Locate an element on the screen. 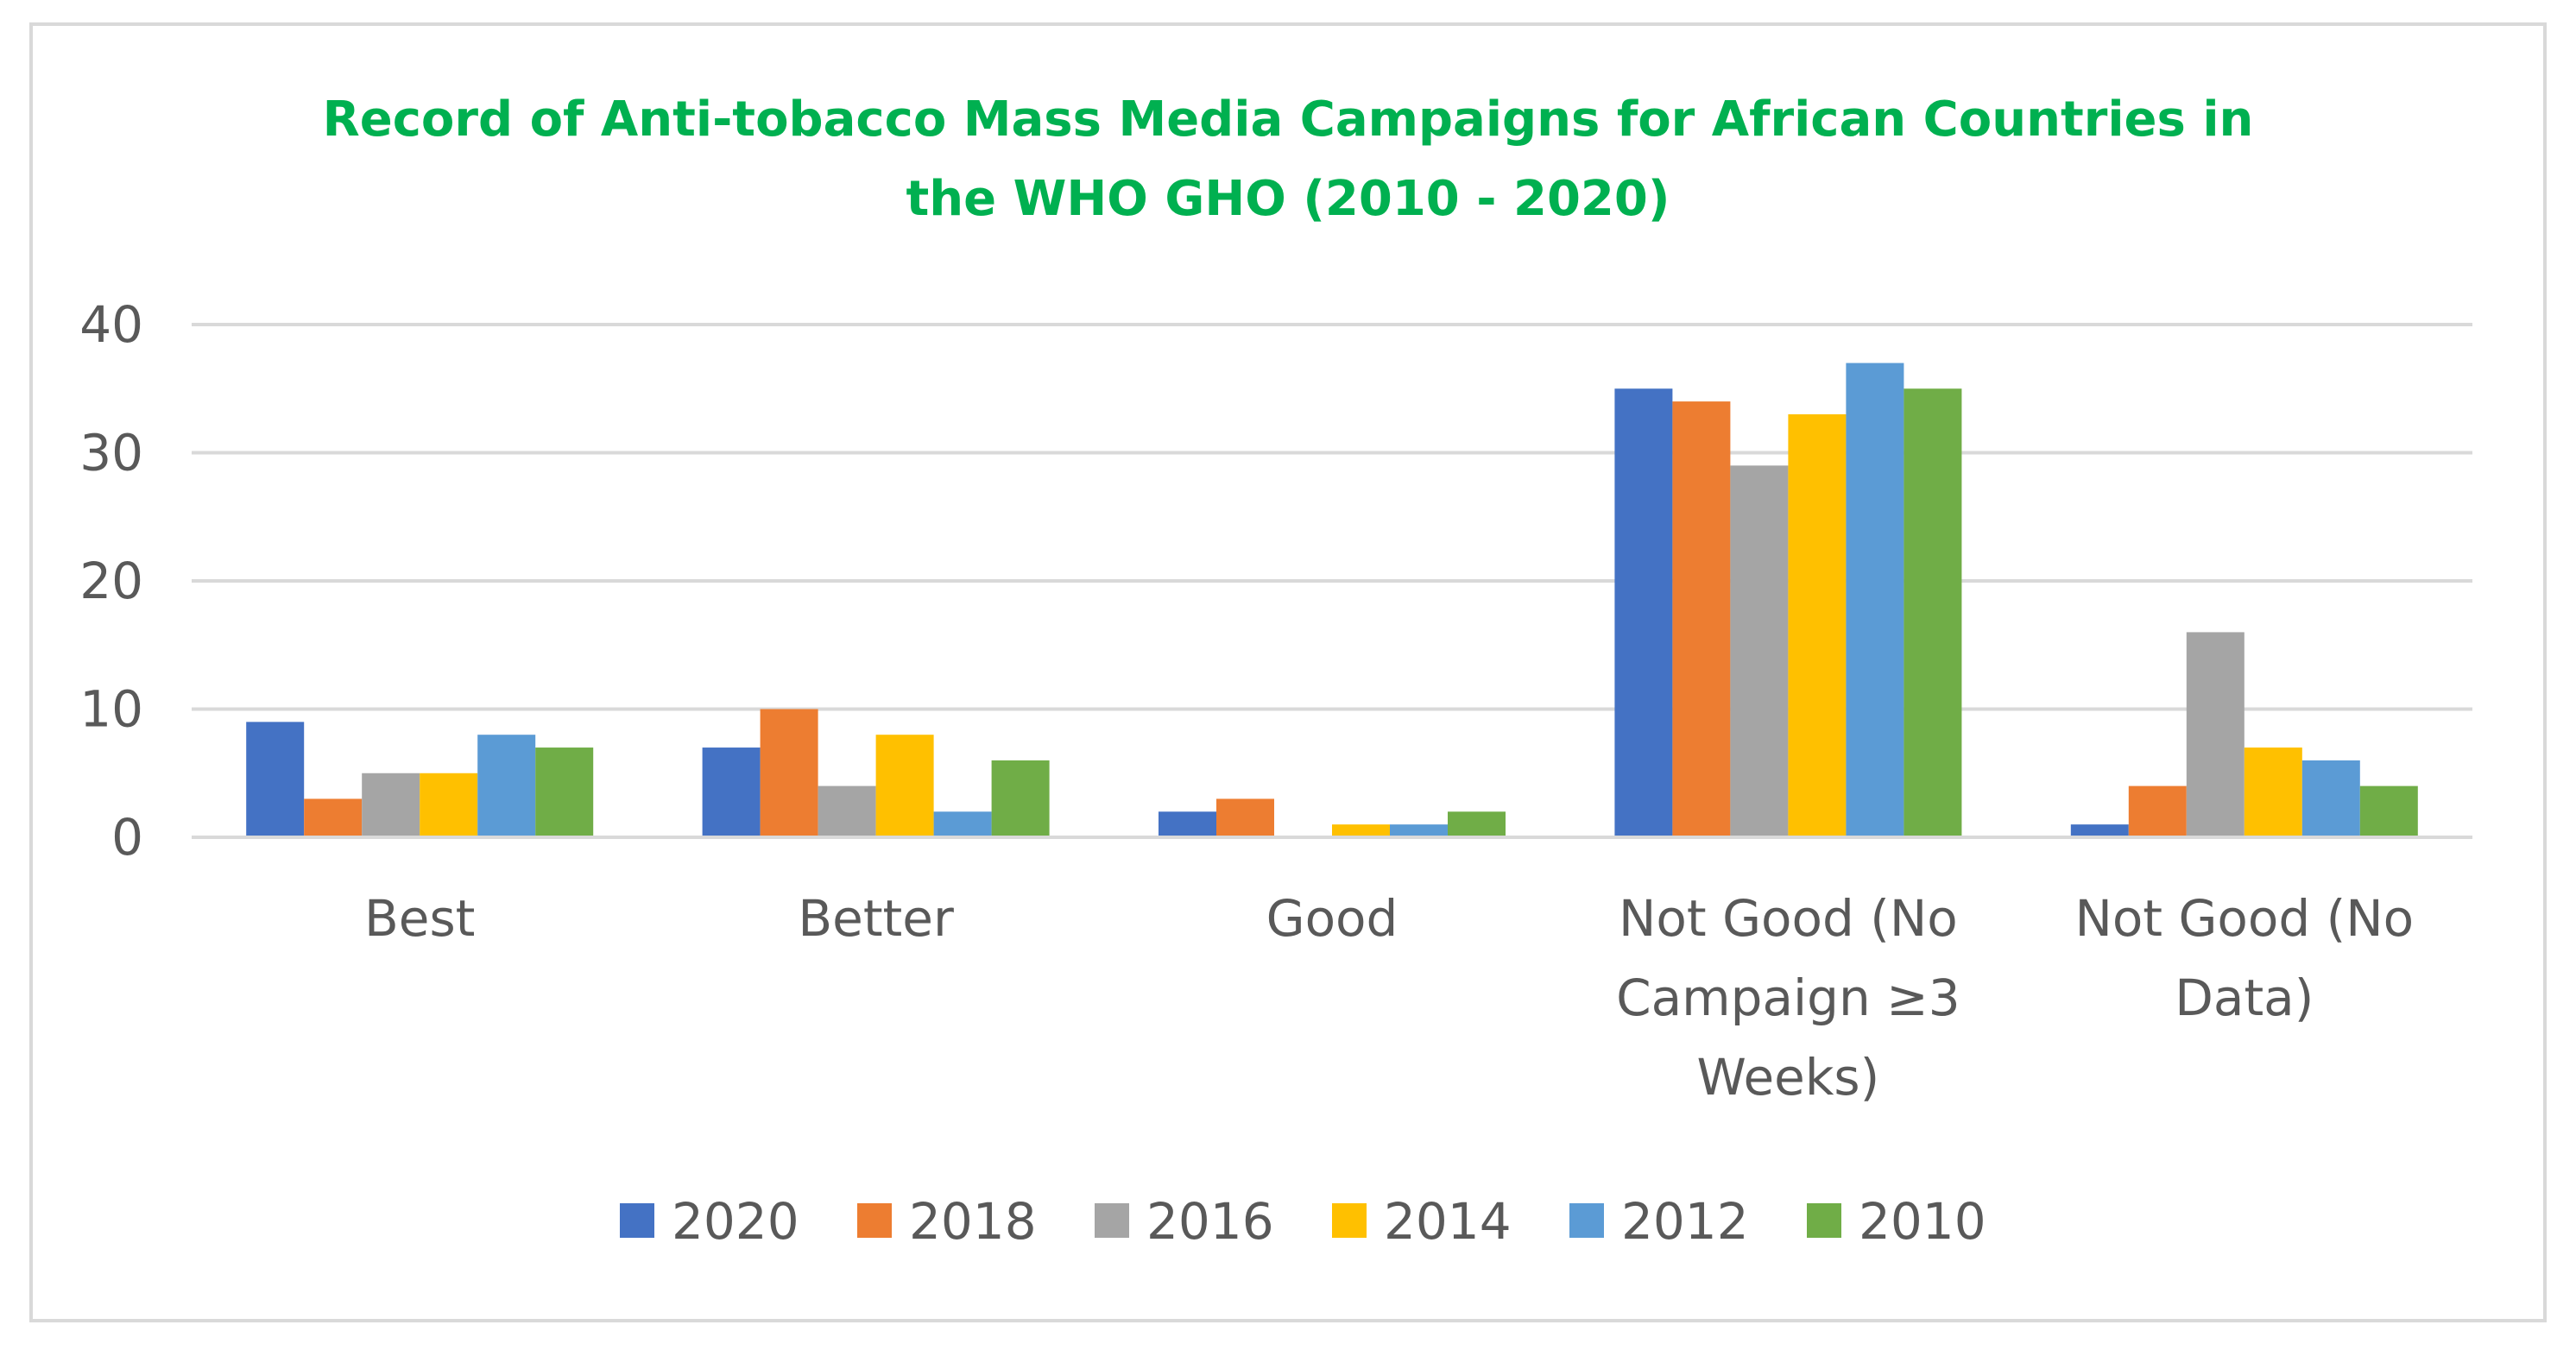  x-category-label-5-line-1: Not Good (No is located at coordinates (2244, 918).